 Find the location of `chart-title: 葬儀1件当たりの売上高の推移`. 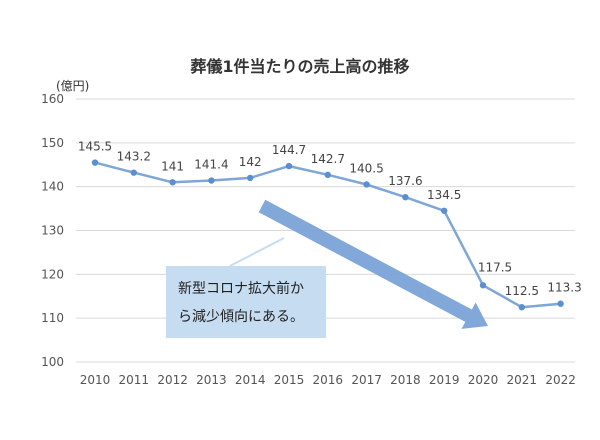

chart-title: 葬儀1件当たりの売上高の推移 is located at coordinates (299, 66).